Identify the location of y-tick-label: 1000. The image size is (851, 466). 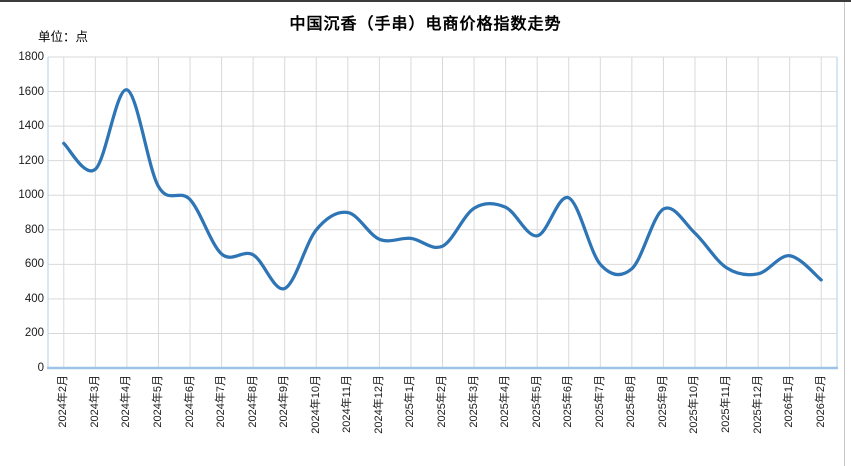
(31, 195).